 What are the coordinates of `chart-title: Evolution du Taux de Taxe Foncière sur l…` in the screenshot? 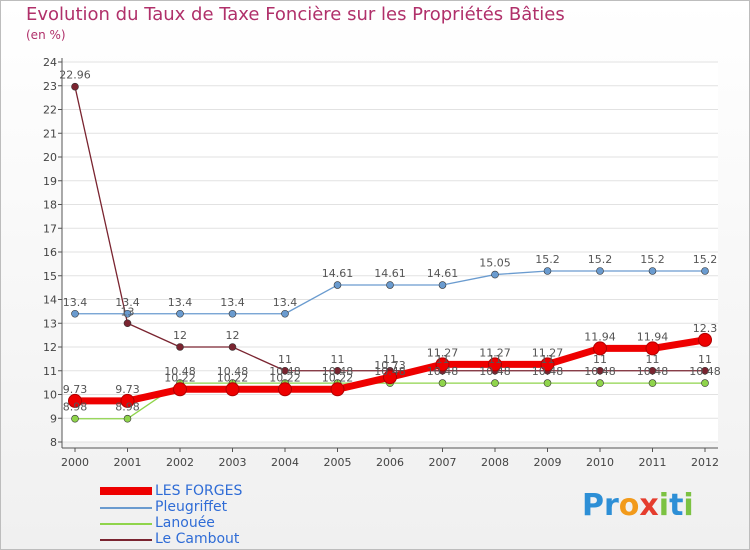 It's located at (295, 14).